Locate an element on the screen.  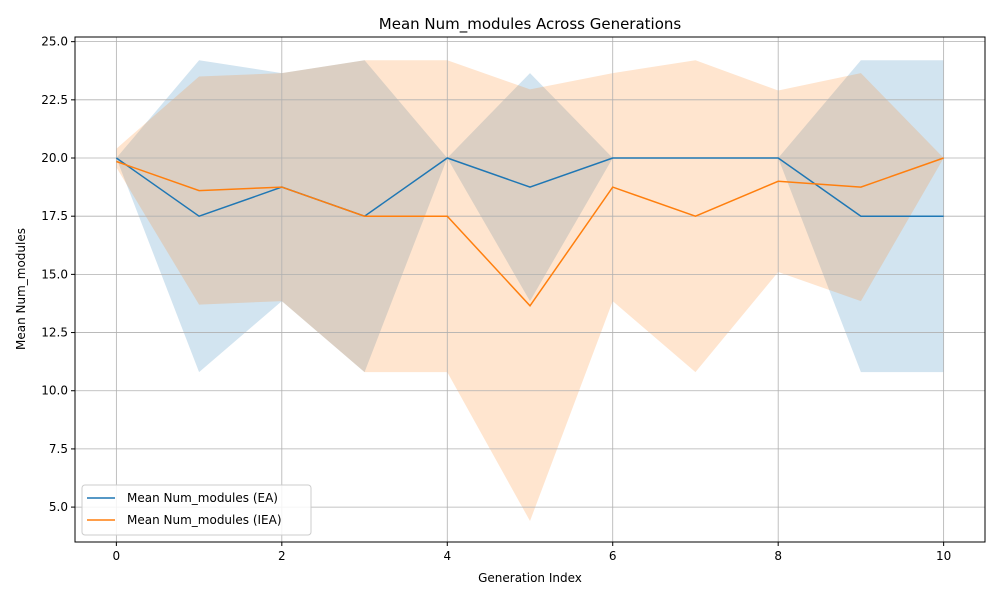
y-tick-label: 22.5 is located at coordinates (54, 100).